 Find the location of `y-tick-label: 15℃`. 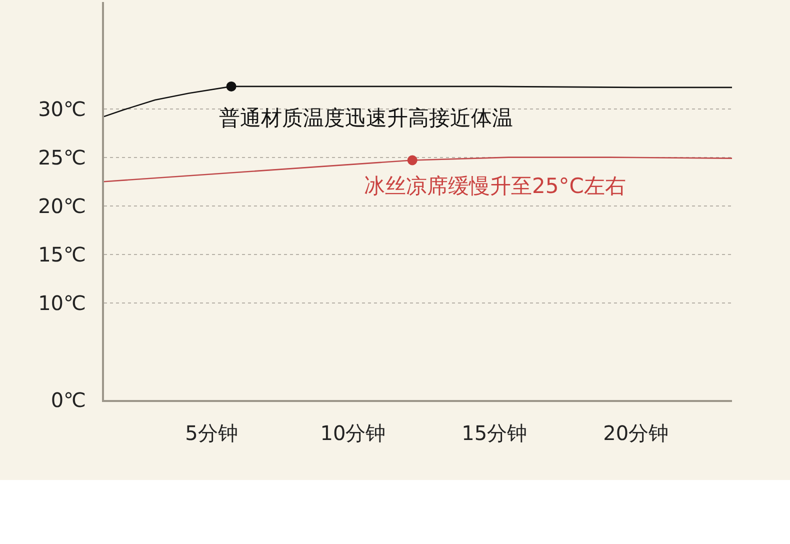

y-tick-label: 15℃ is located at coordinates (62, 254).